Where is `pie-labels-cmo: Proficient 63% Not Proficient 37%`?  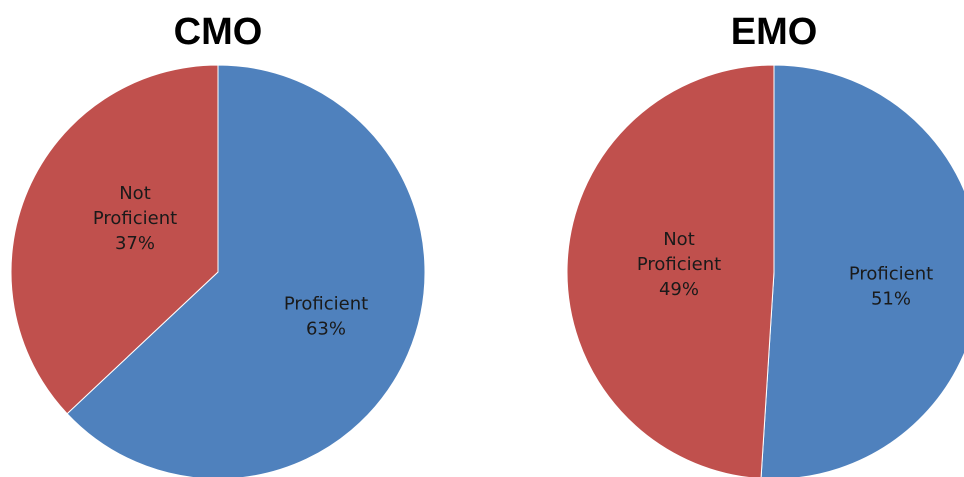
pie-labels-cmo: Proficient 63% Not Proficient 37% is located at coordinates (230, 261).